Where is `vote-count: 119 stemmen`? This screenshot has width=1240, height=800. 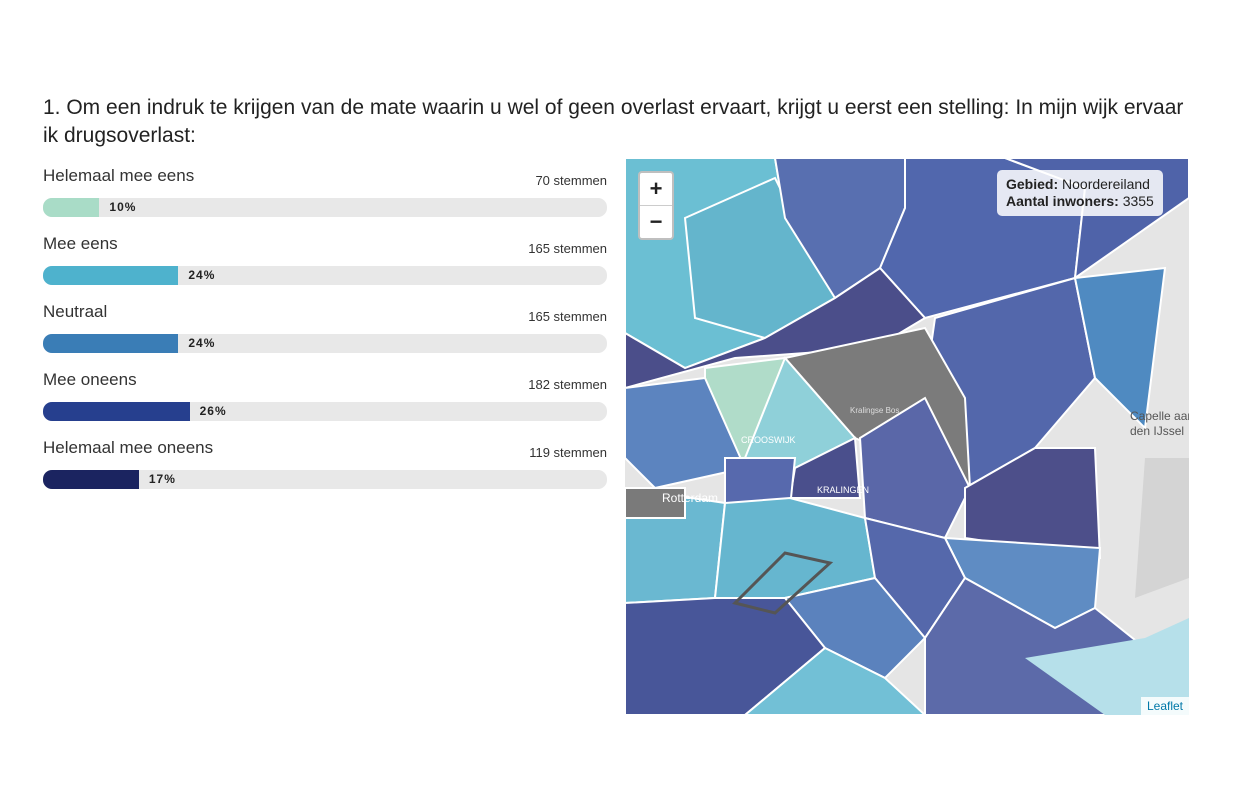 vote-count: 119 stemmen is located at coordinates (568, 452).